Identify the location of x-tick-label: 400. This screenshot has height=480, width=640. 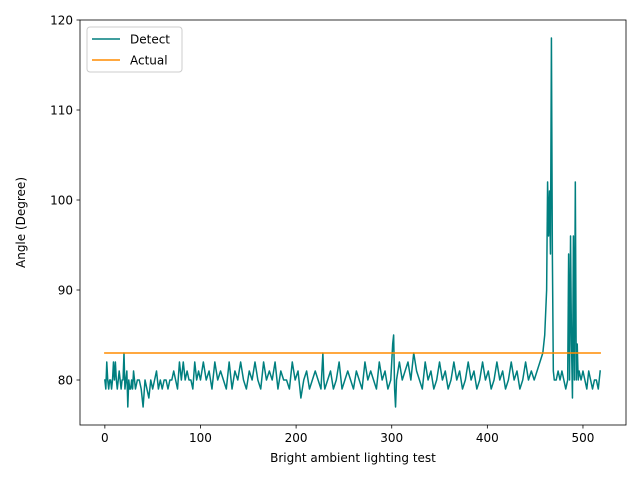
(487, 438).